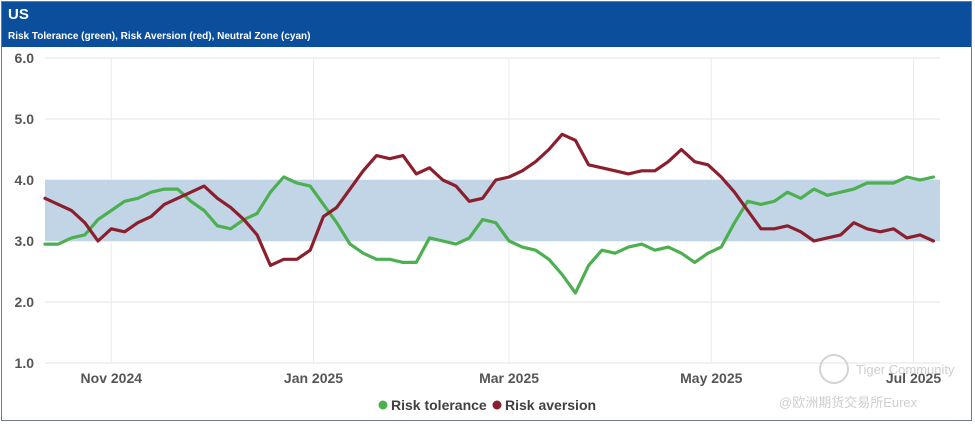  What do you see at coordinates (25, 180) in the screenshot?
I see `y-tick-label: 4.0` at bounding box center [25, 180].